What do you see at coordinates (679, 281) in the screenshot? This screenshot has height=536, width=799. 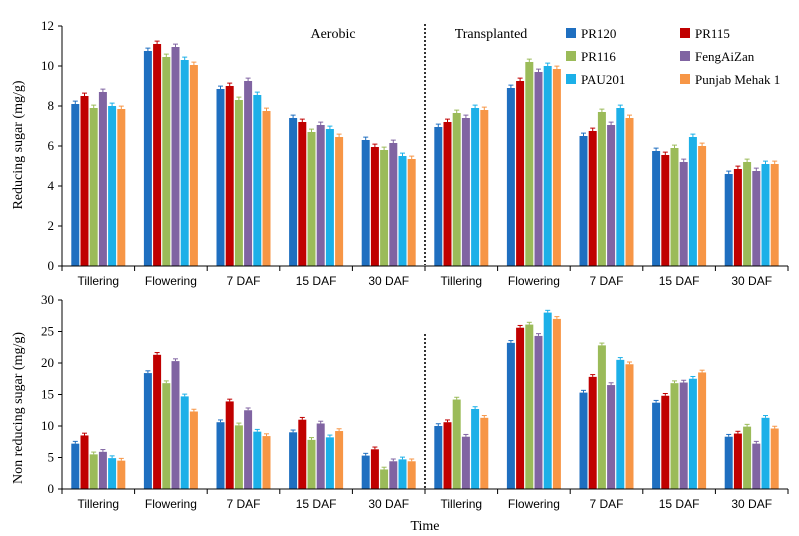 I see `x-category-label: 15 DAF` at bounding box center [679, 281].